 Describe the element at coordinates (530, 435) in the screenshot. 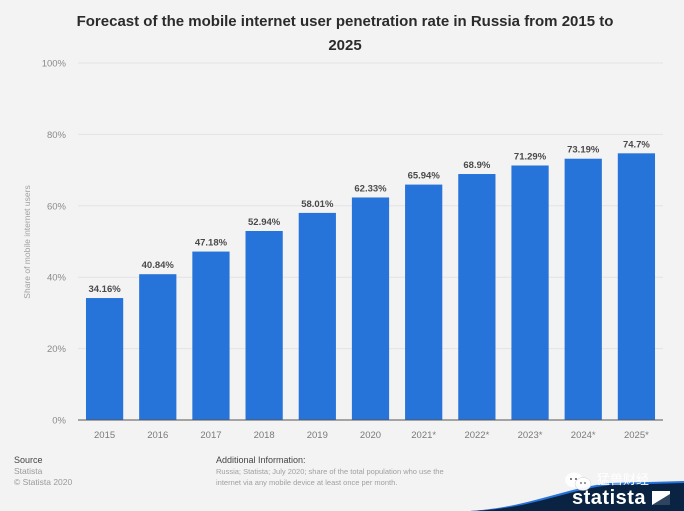

I see `x-tick-label: 2023*` at that location.